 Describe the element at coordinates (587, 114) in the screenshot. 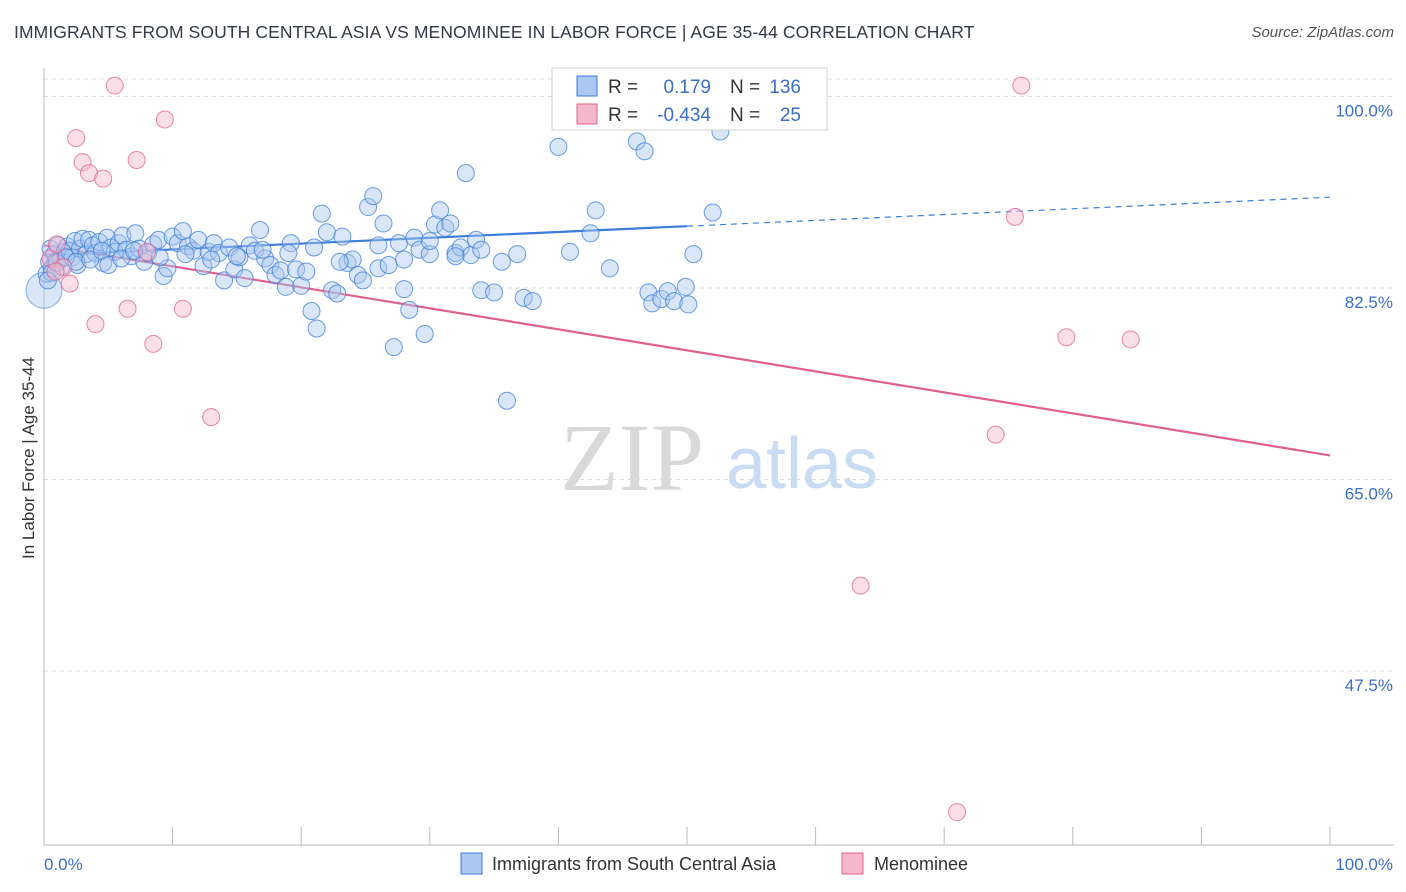

I see `stats-legend-pink-swatch` at that location.